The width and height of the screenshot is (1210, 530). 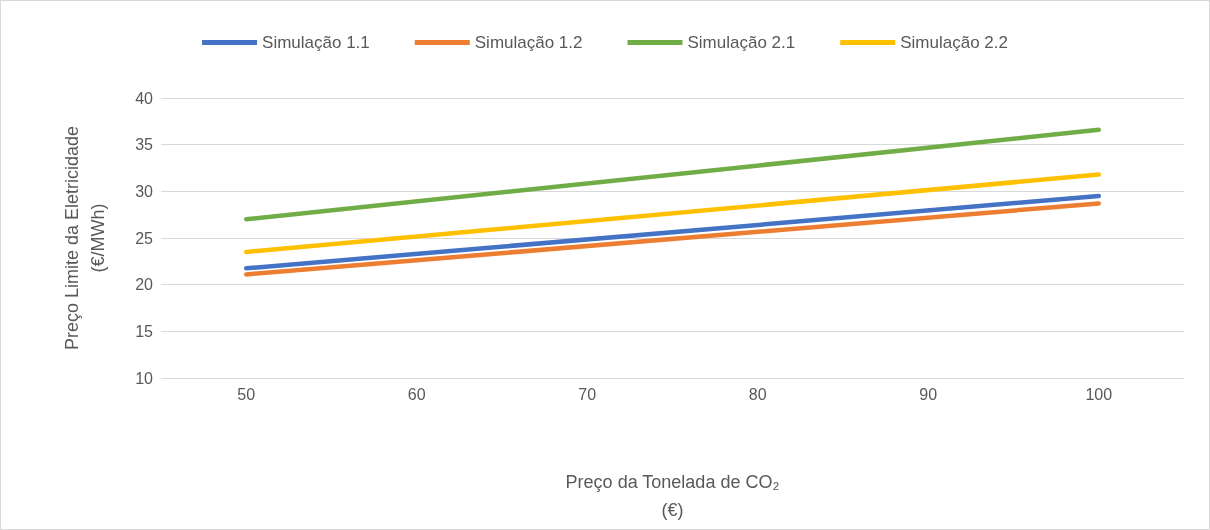 I want to click on y-tick-label: 20, so click(x=144, y=285).